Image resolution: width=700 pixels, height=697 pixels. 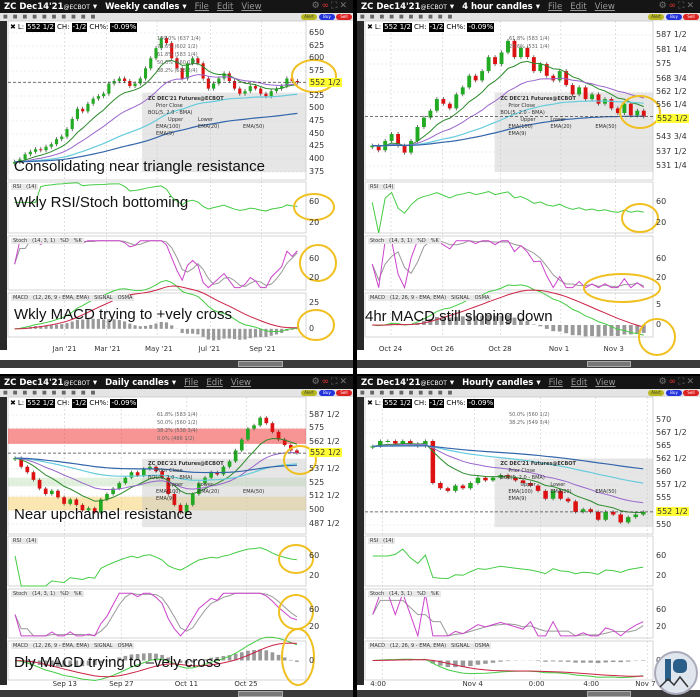 I want to click on timeframe-dropdown: Weekly candles ▾, so click(x=146, y=7).